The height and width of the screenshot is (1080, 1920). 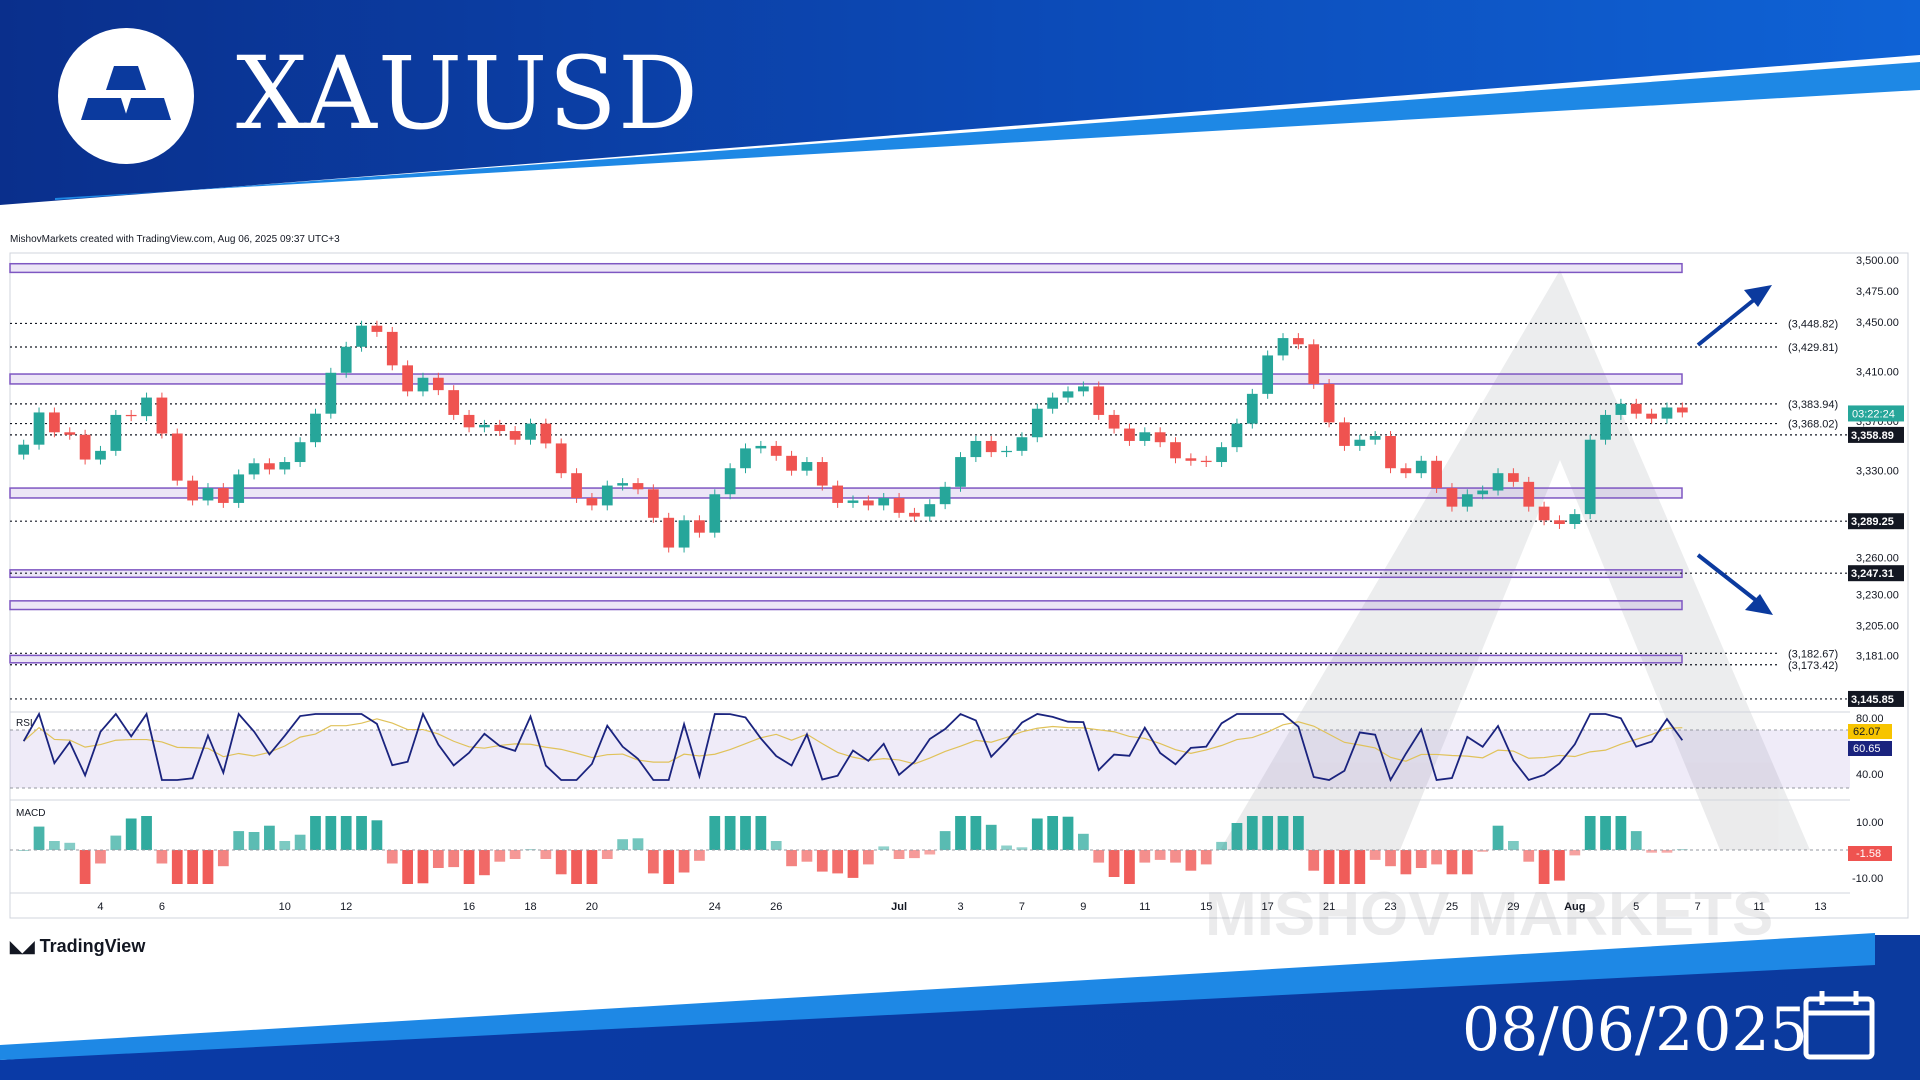 I want to click on report-date: 08/06/2025, so click(x=1635, y=1030).